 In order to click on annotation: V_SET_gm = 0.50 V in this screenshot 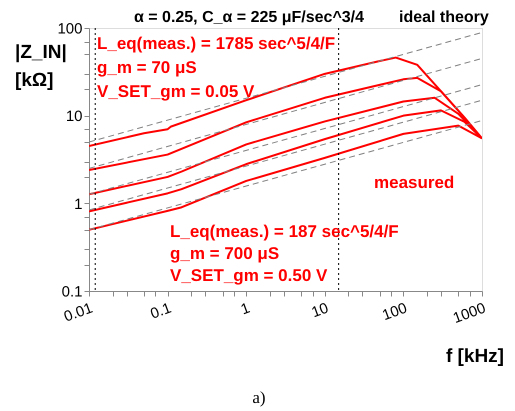, I will do `click(249, 275)`.